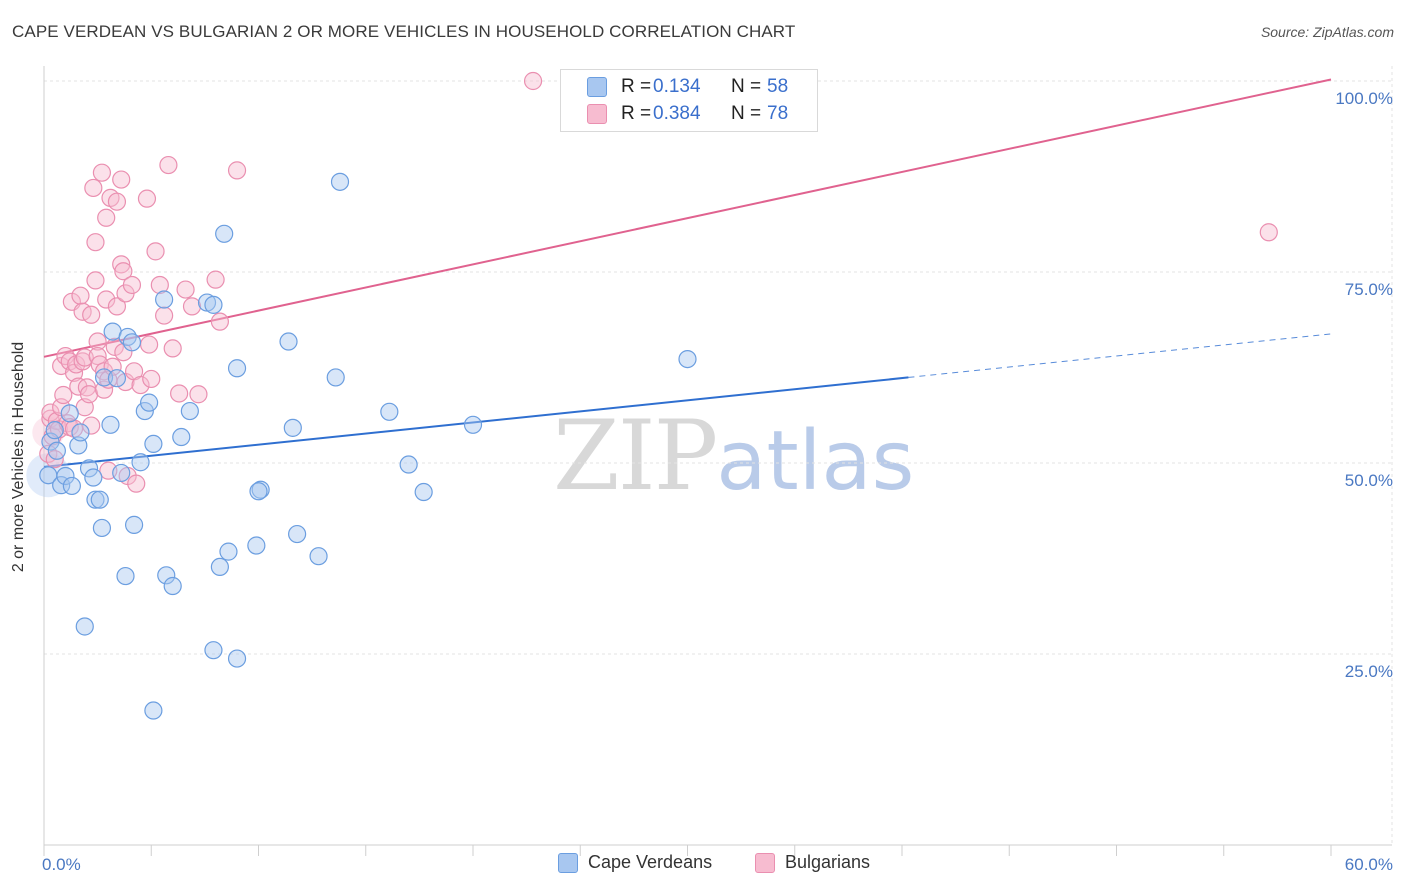 This screenshot has height=892, width=1406. Describe the element at coordinates (1369, 671) in the screenshot. I see `y-tick-label: 25.0%` at that location.